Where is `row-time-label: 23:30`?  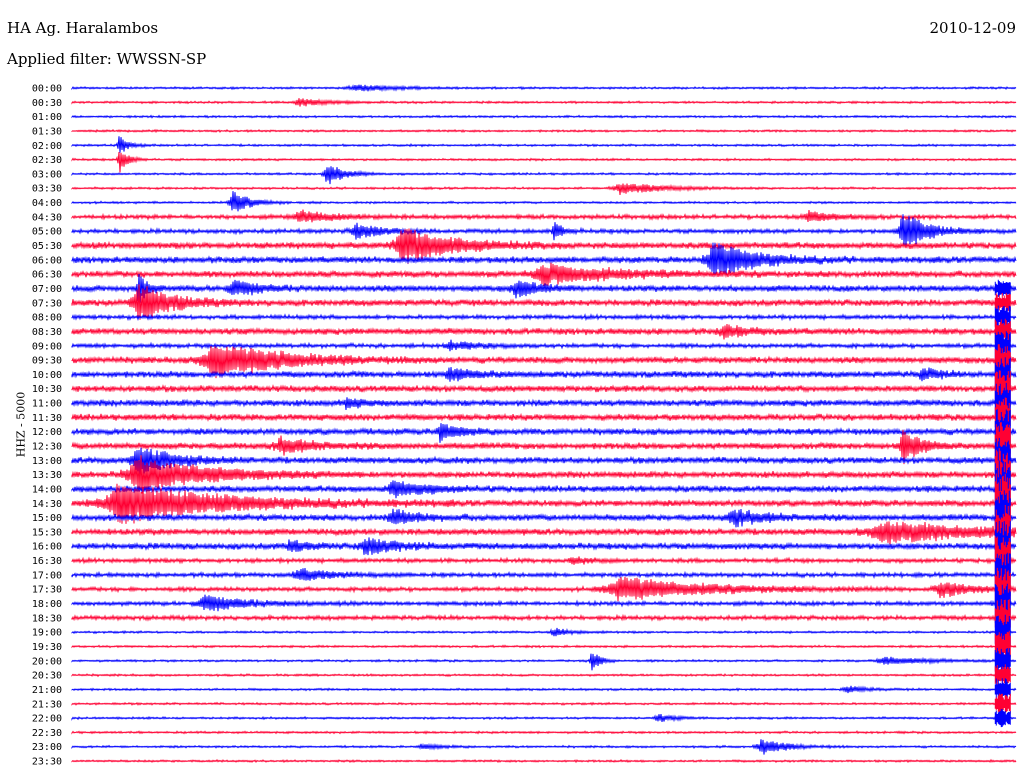
row-time-label: 23:30 is located at coordinates (47, 762).